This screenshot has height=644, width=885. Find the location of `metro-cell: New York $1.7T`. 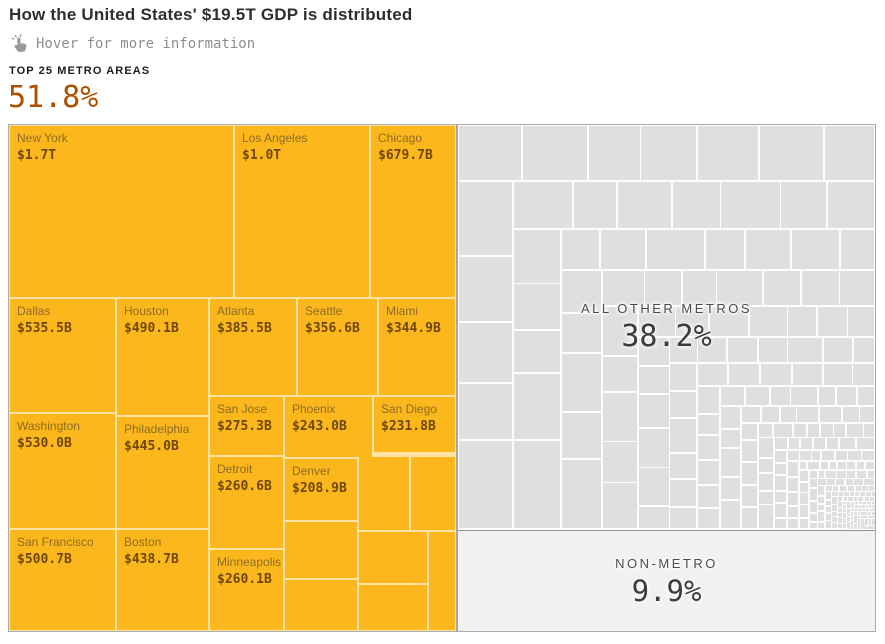

metro-cell: New York $1.7T is located at coordinates (121, 211).